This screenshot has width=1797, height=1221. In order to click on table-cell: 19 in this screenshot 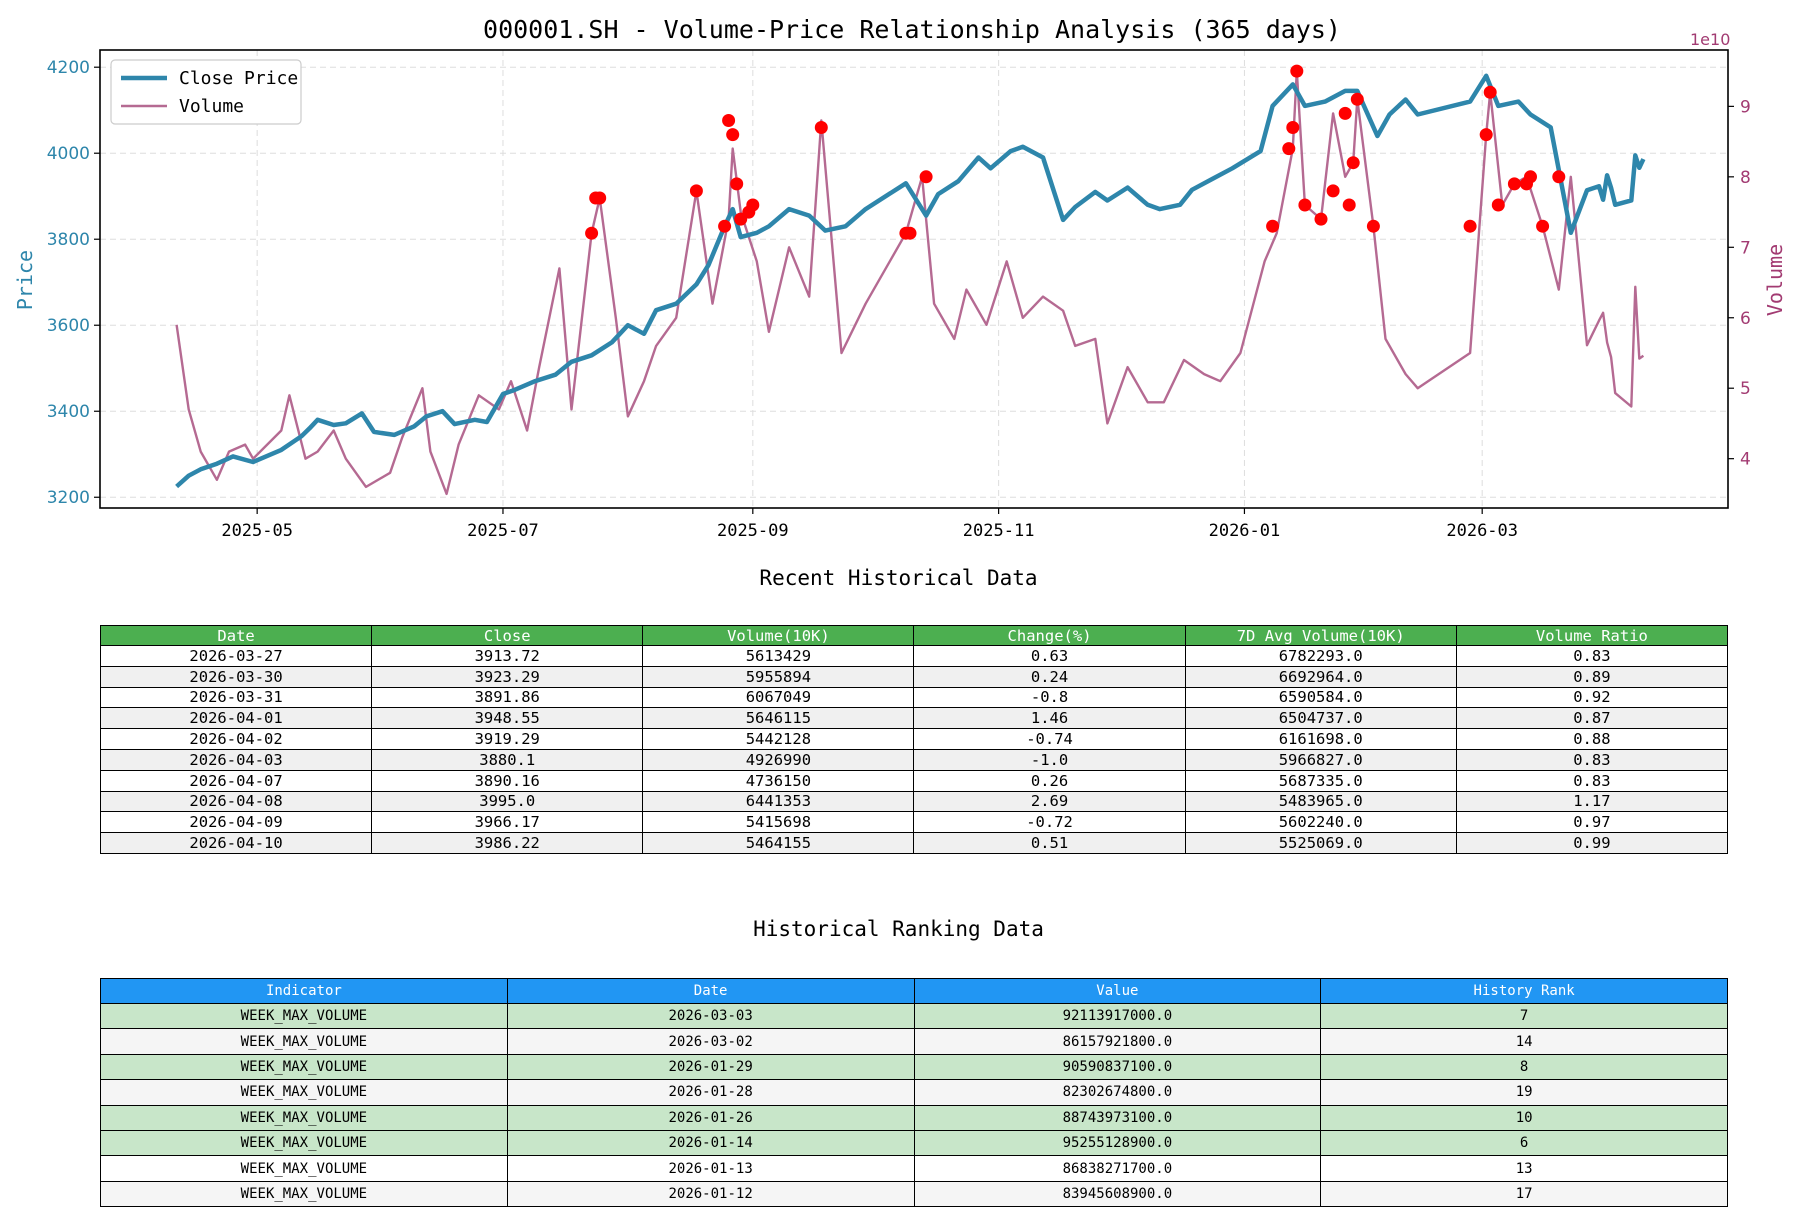, I will do `click(1524, 1092)`.